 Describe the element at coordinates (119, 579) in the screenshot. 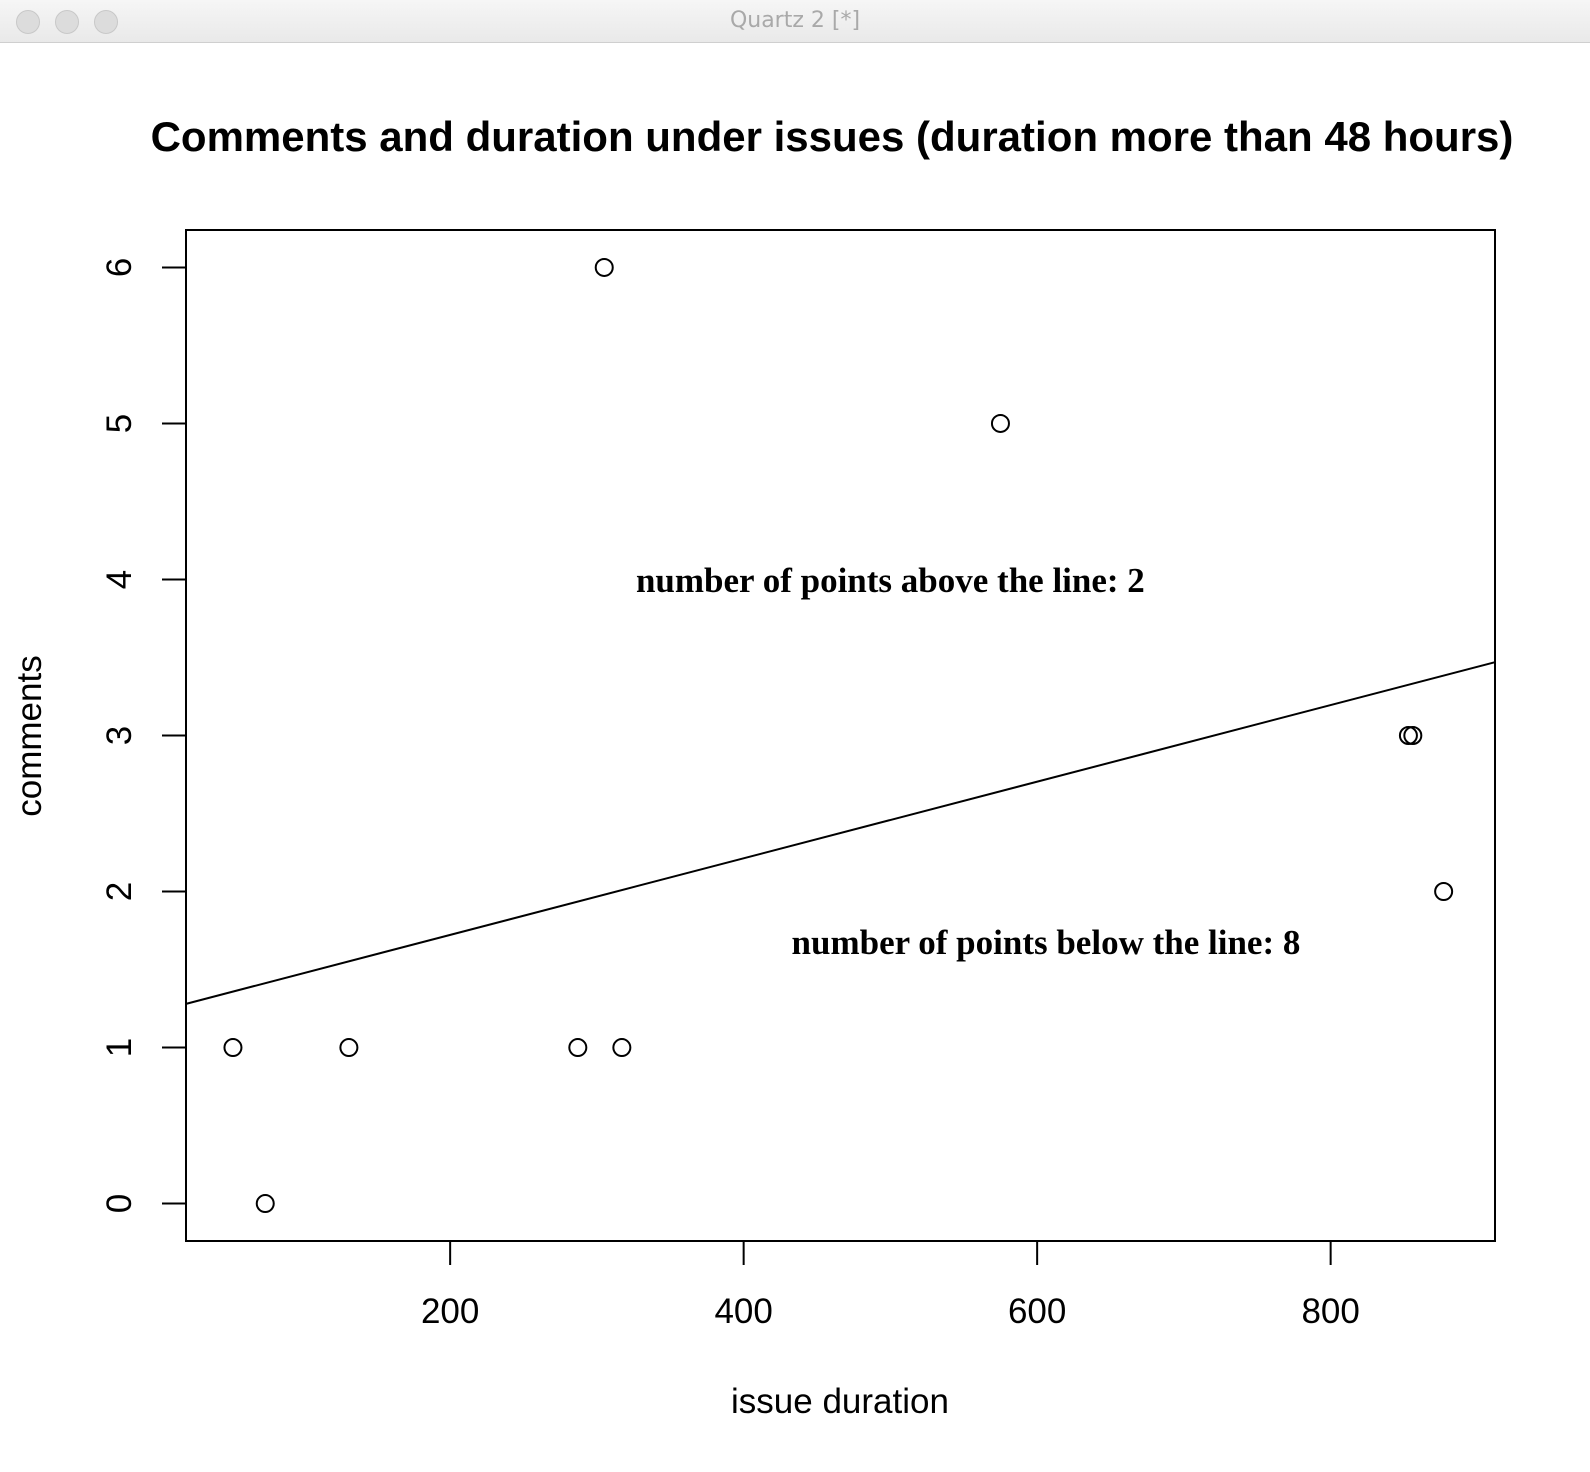

I see `y-tick-label: 4` at that location.